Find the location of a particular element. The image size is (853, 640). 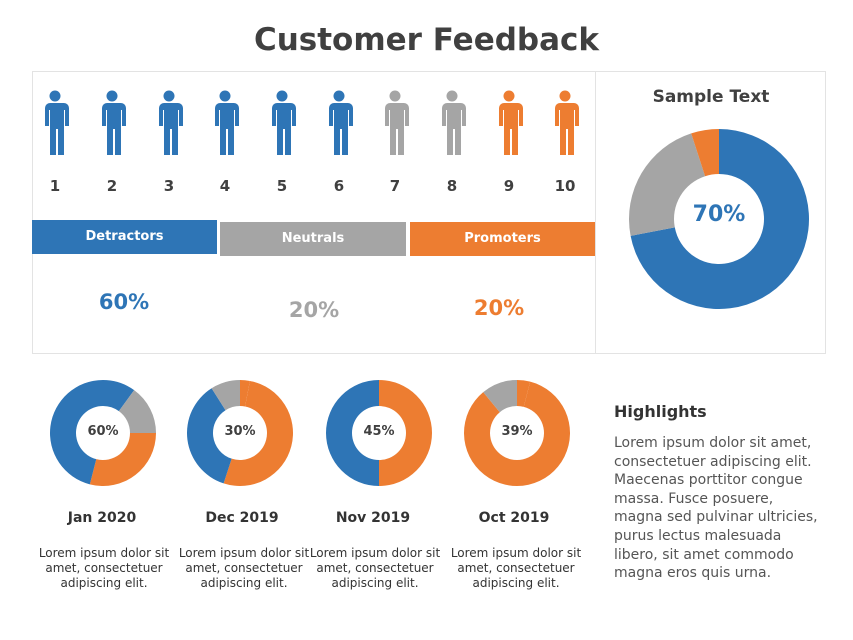

summary-donut is located at coordinates (719, 219).